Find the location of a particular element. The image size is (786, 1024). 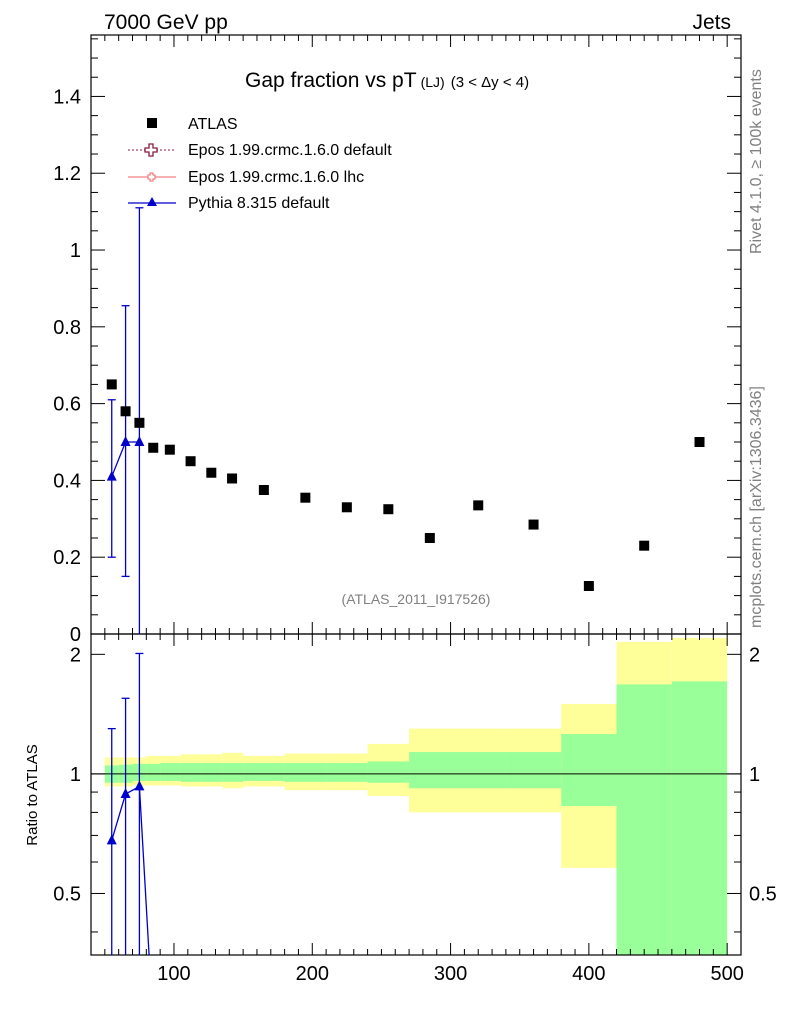

y-tick-label-7: 1.4 is located at coordinates (67, 97).